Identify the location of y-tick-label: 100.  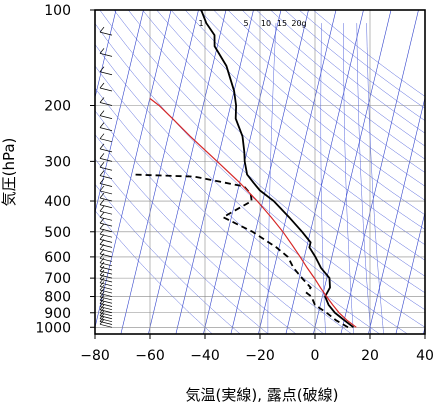
(57, 11).